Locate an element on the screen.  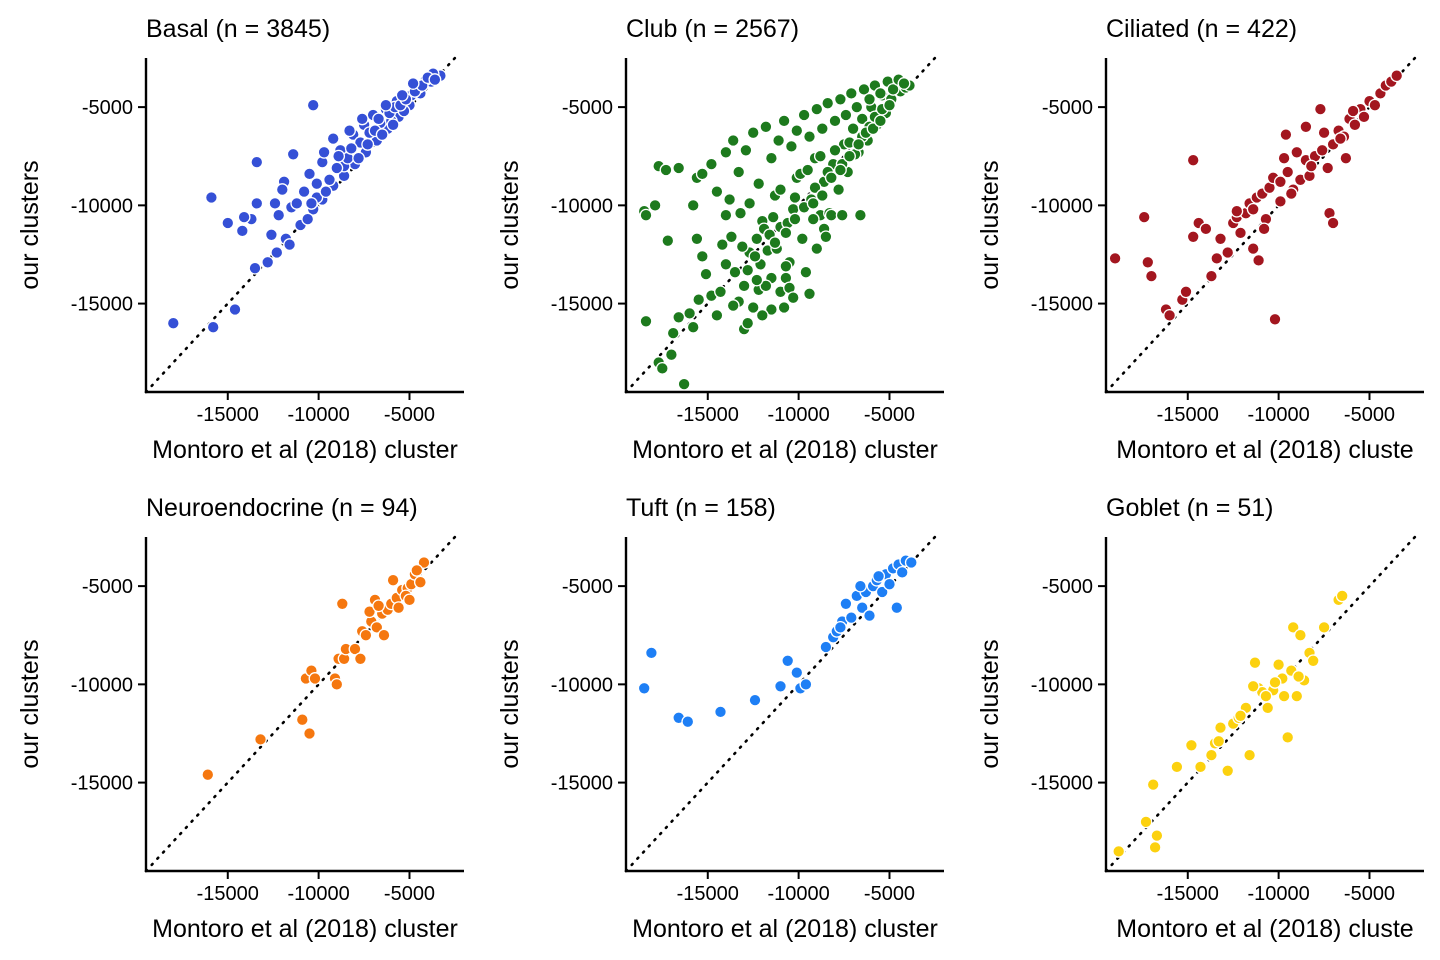
panel-title: Neuroendocrine (n = 94) is located at coordinates (282, 508).